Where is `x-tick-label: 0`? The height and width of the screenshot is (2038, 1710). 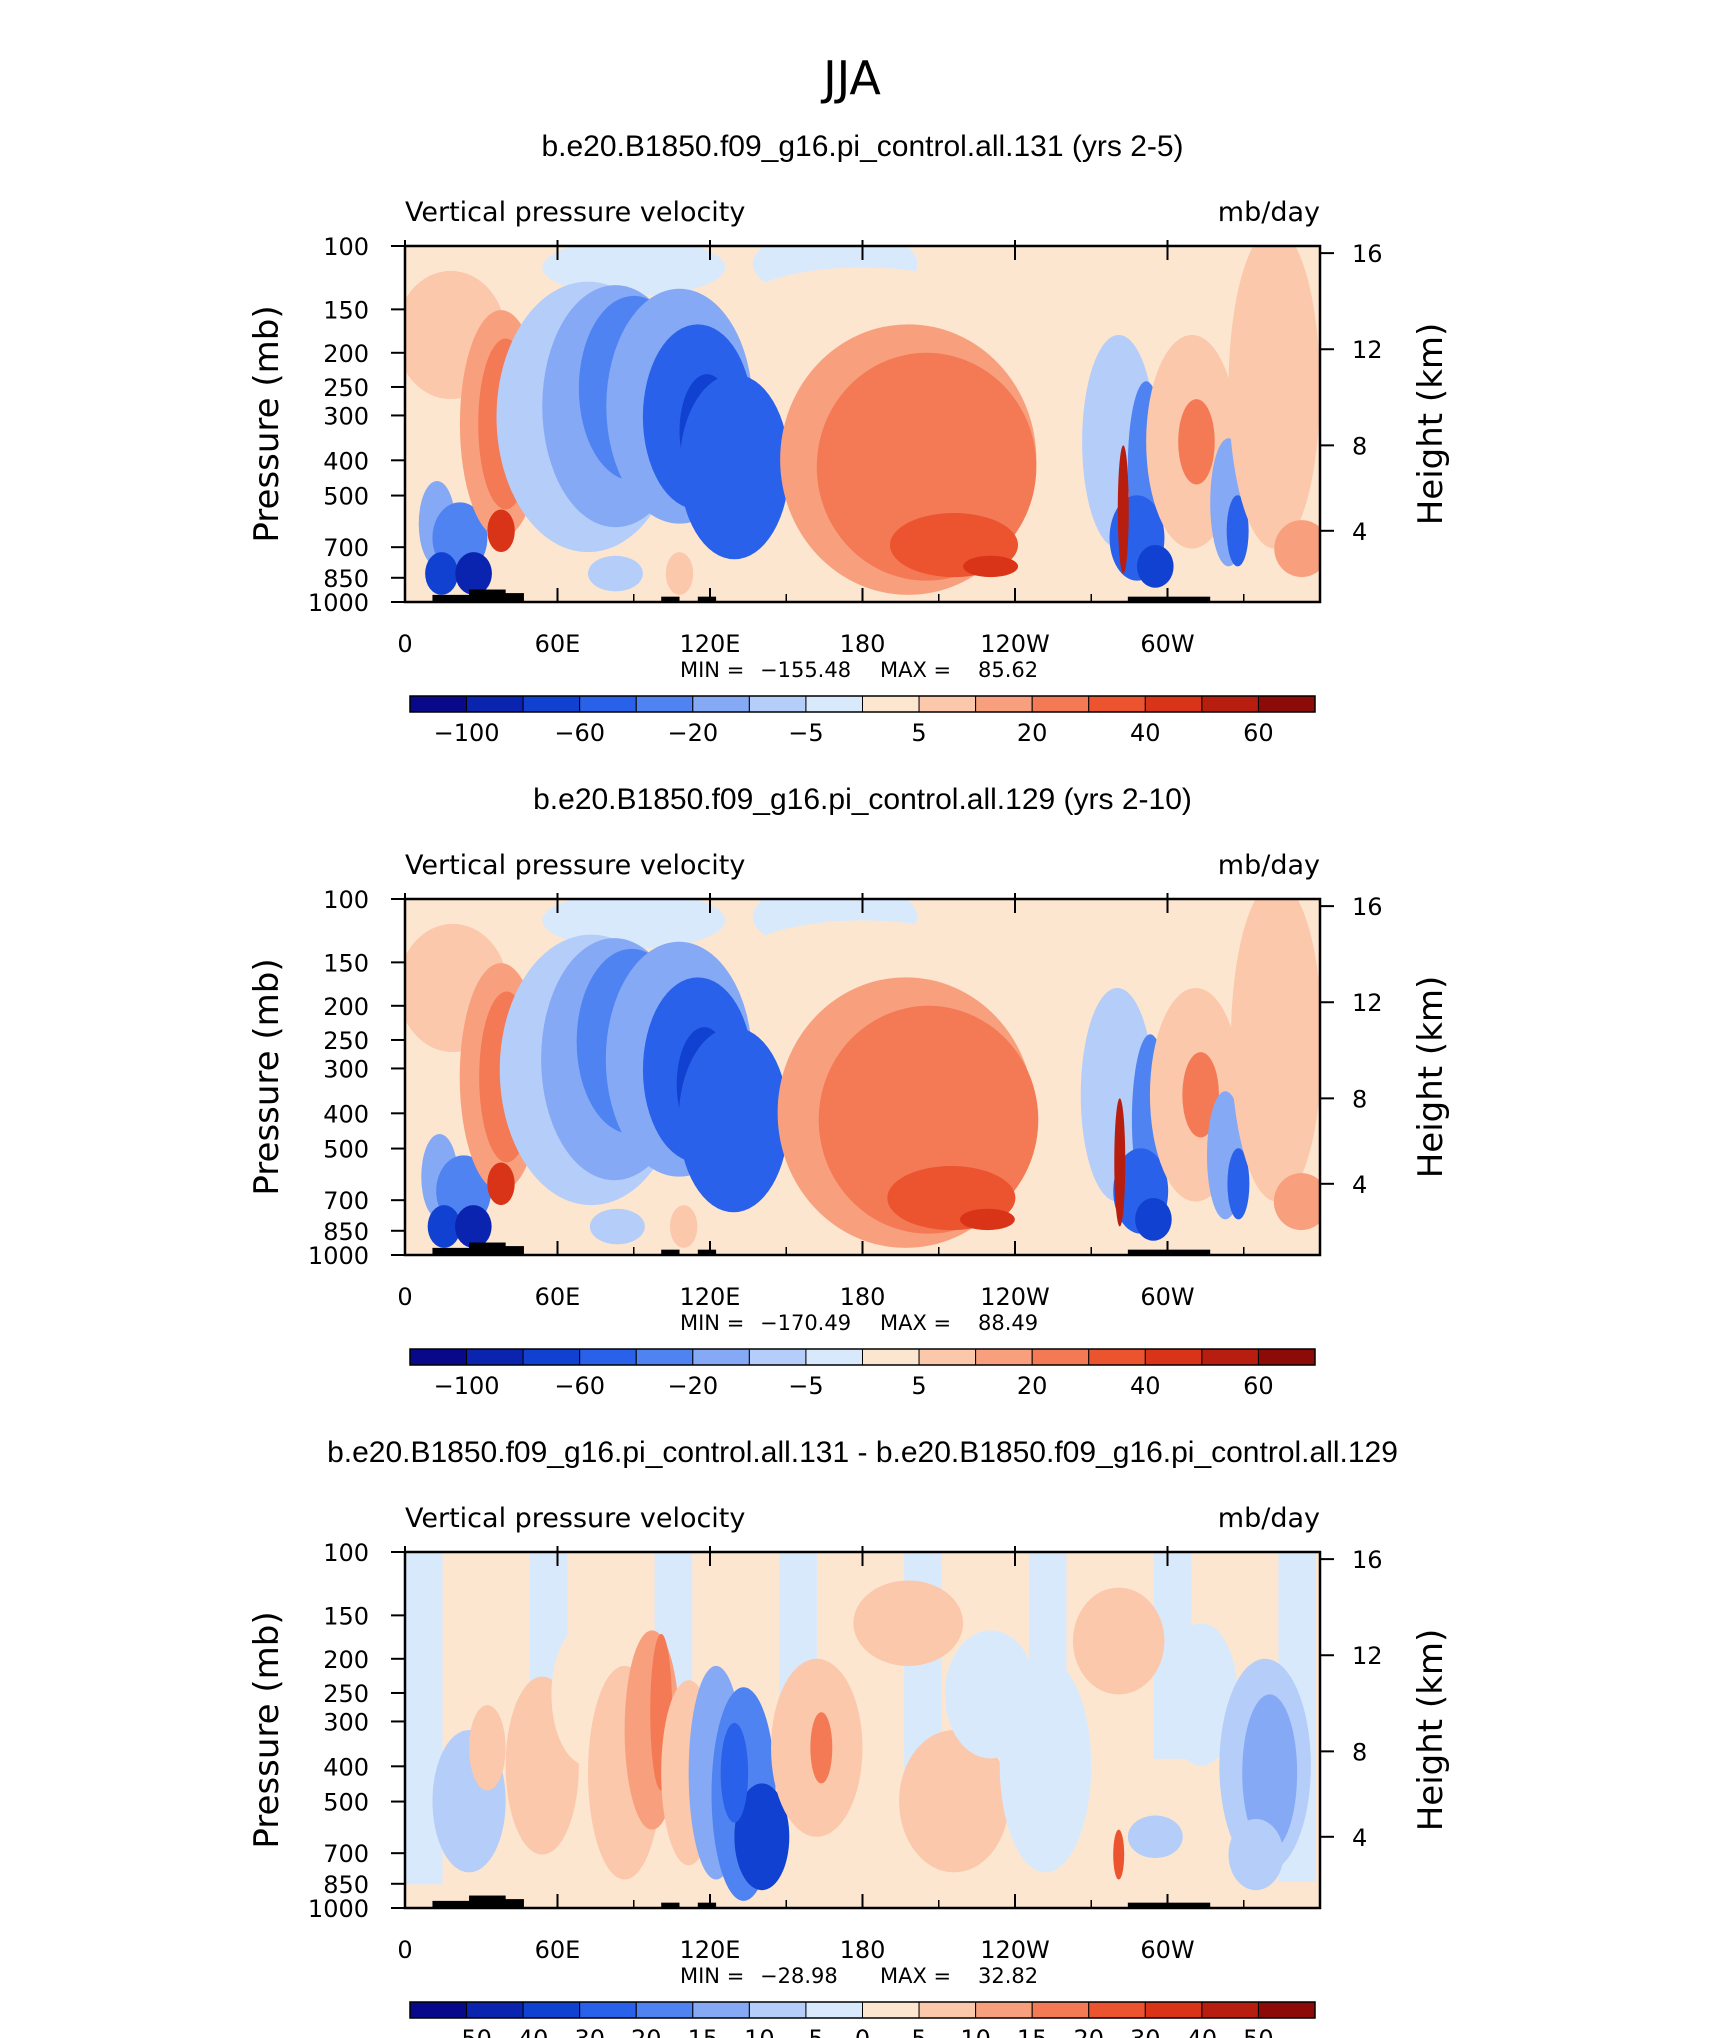
x-tick-label: 0 is located at coordinates (404, 644).